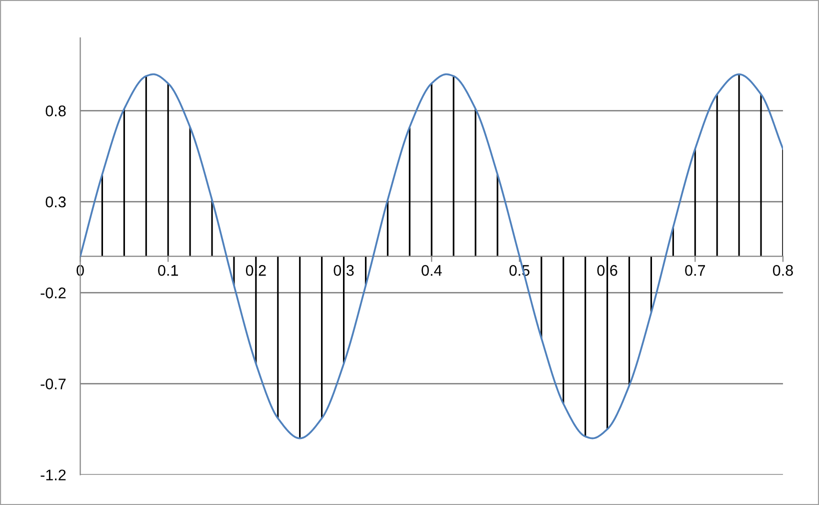 Image resolution: width=819 pixels, height=505 pixels. Describe the element at coordinates (80, 270) in the screenshot. I see `x-tick-label: 0` at that location.